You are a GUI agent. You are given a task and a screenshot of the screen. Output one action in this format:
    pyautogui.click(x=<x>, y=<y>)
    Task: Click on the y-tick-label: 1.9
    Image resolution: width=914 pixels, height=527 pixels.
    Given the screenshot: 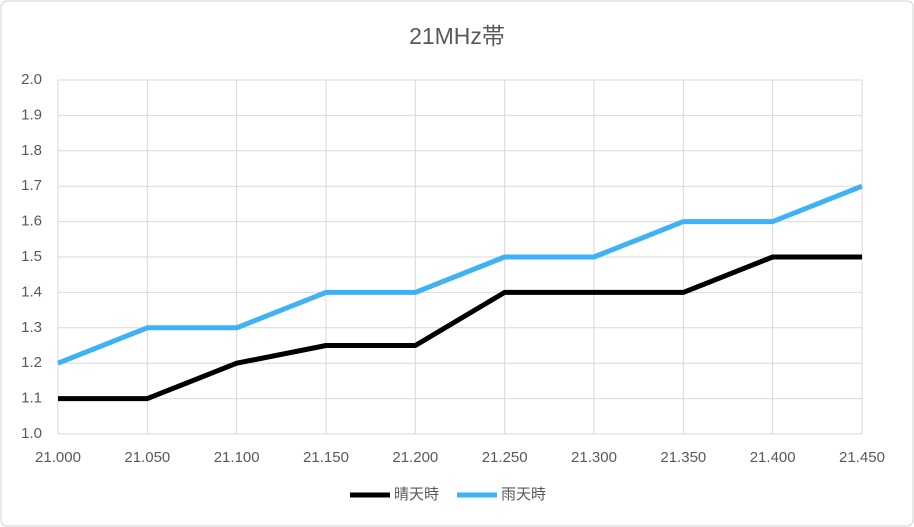 What is the action you would take?
    pyautogui.click(x=31, y=114)
    